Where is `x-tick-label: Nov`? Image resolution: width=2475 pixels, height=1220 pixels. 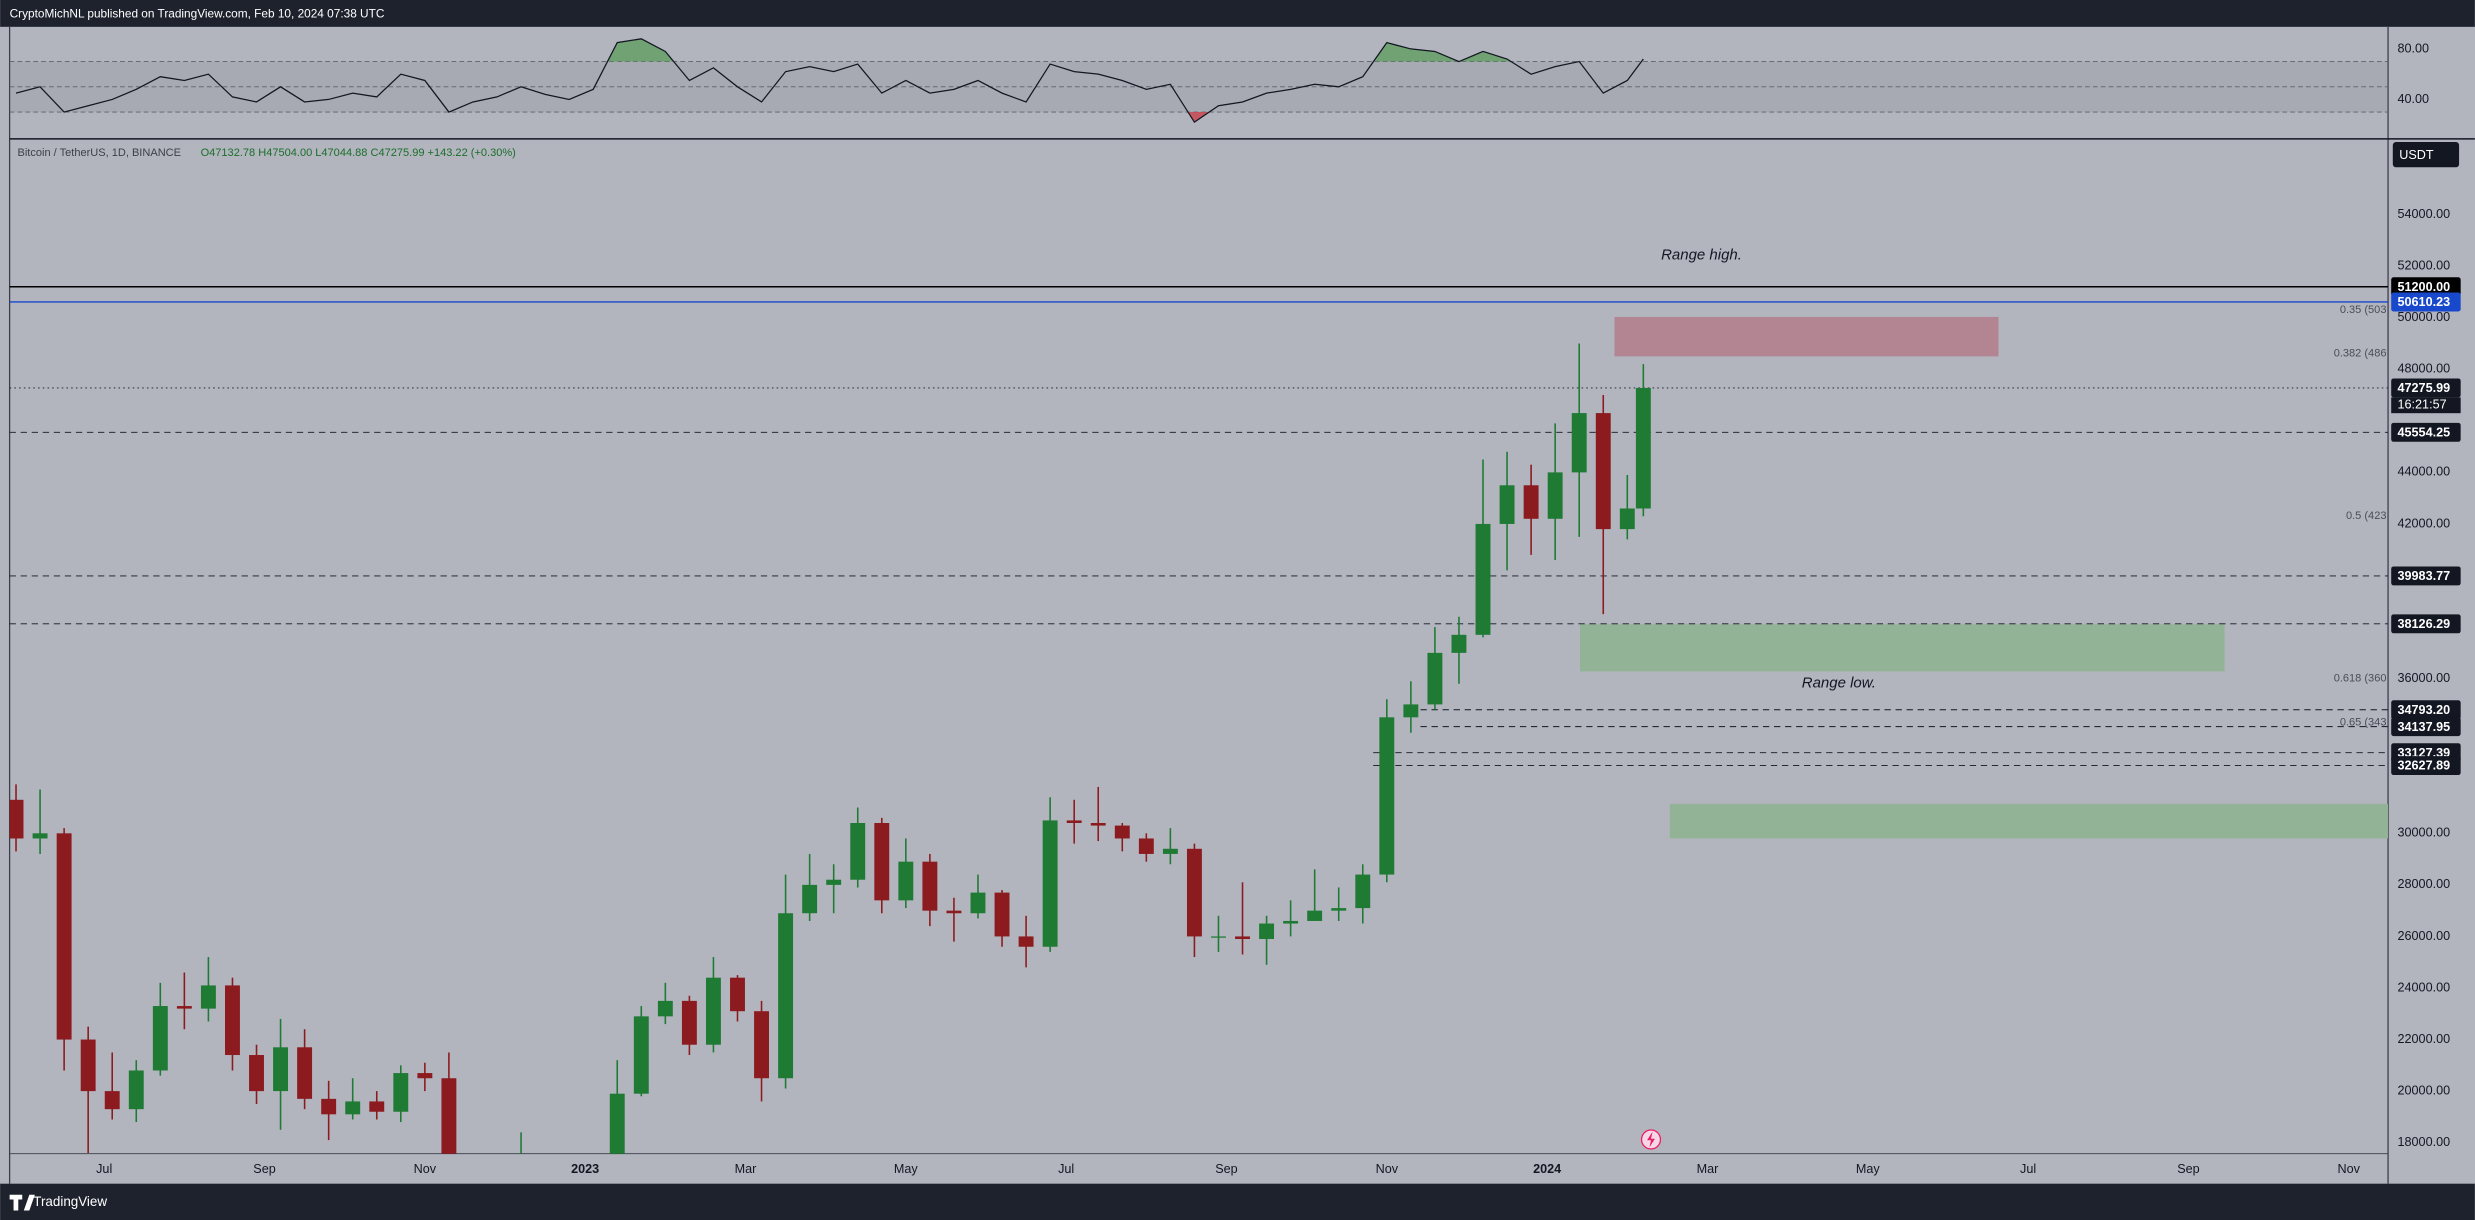 x-tick-label: Nov is located at coordinates (1387, 1169).